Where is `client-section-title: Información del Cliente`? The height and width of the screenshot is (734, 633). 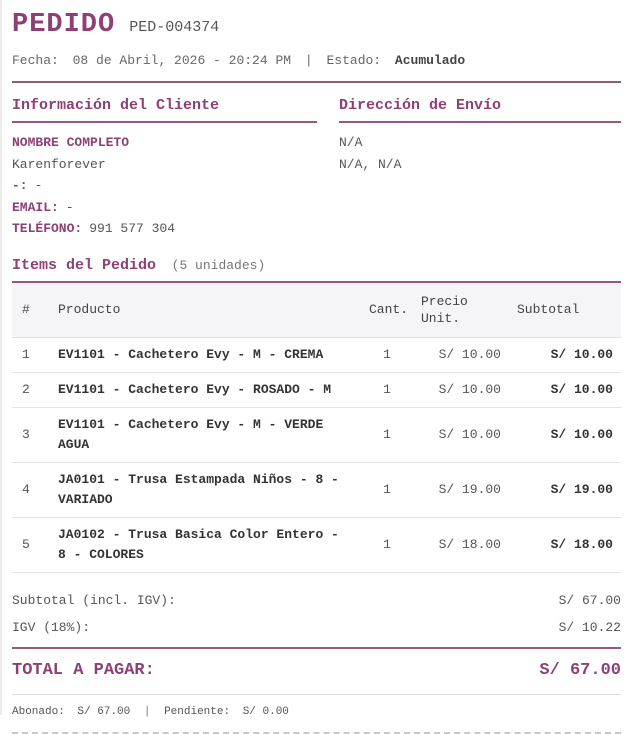 client-section-title: Información del Cliente is located at coordinates (164, 110).